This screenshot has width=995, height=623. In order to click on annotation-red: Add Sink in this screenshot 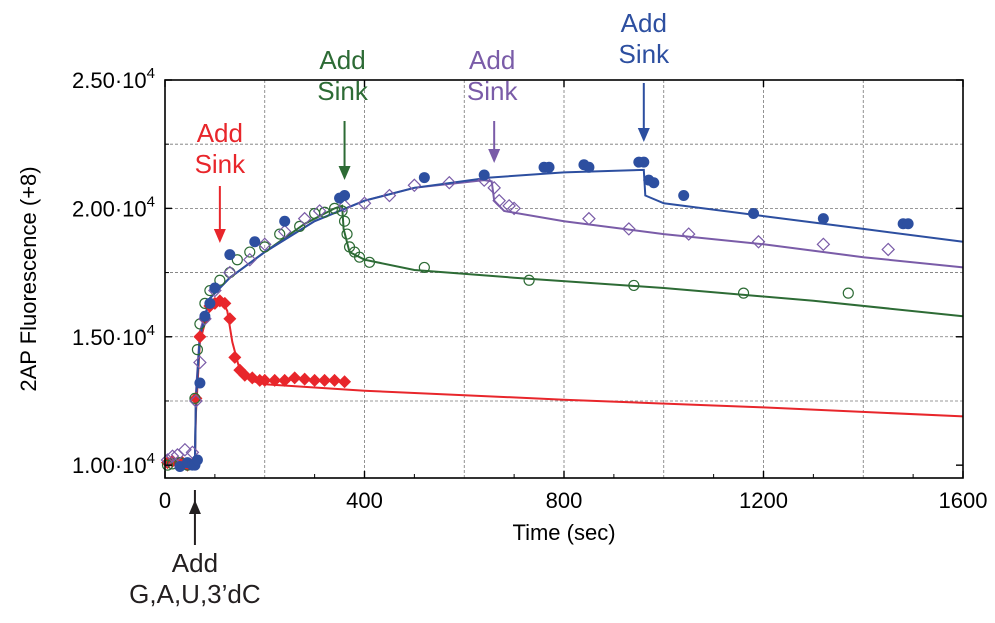, I will do `click(220, 149)`.